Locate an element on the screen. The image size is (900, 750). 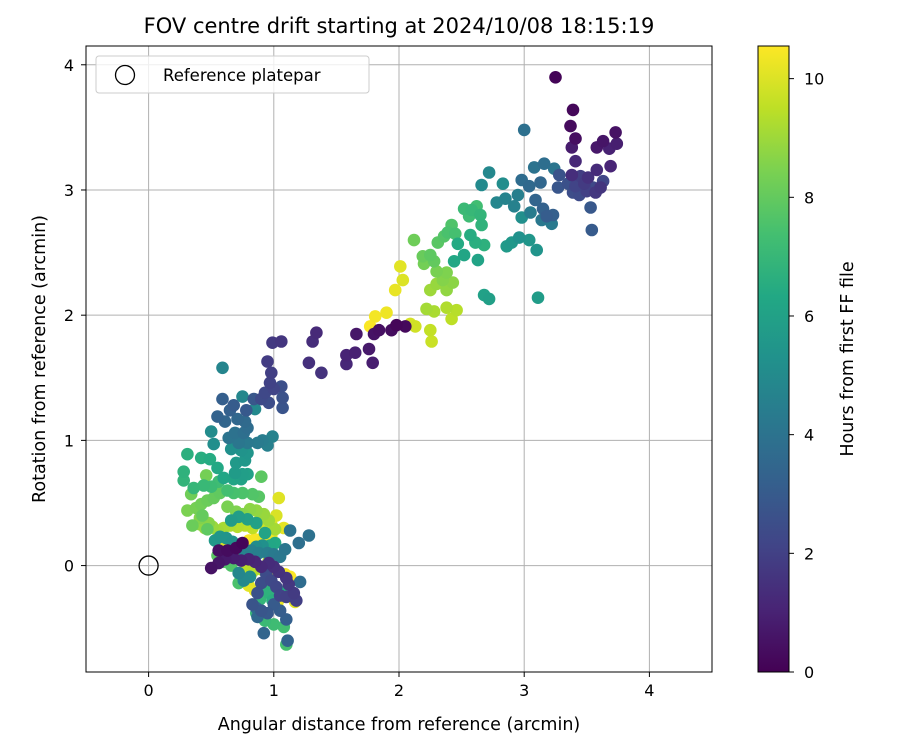
x-tick-label: 4 is located at coordinates (649, 690).